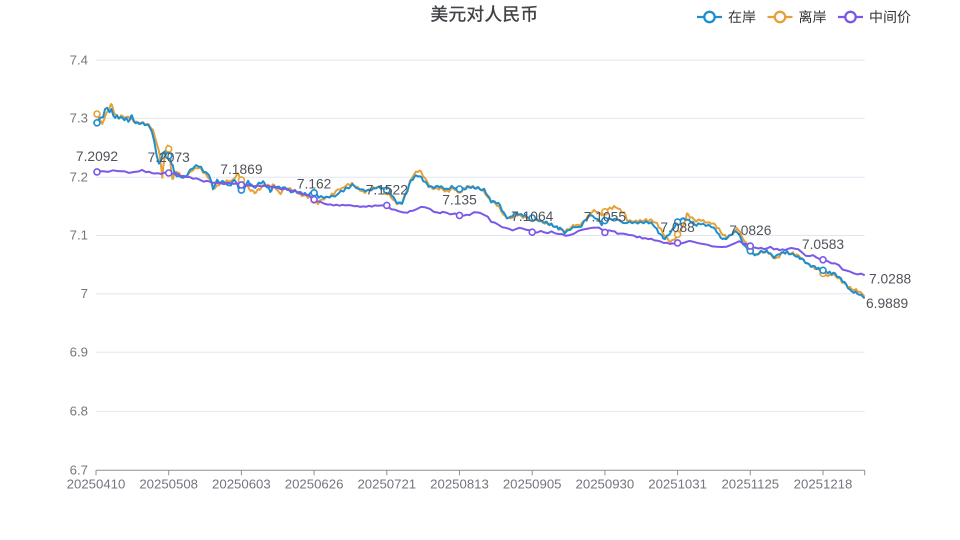 The height and width of the screenshot is (540, 960). Describe the element at coordinates (677, 484) in the screenshot. I see `svg-text: 20251031` at that location.